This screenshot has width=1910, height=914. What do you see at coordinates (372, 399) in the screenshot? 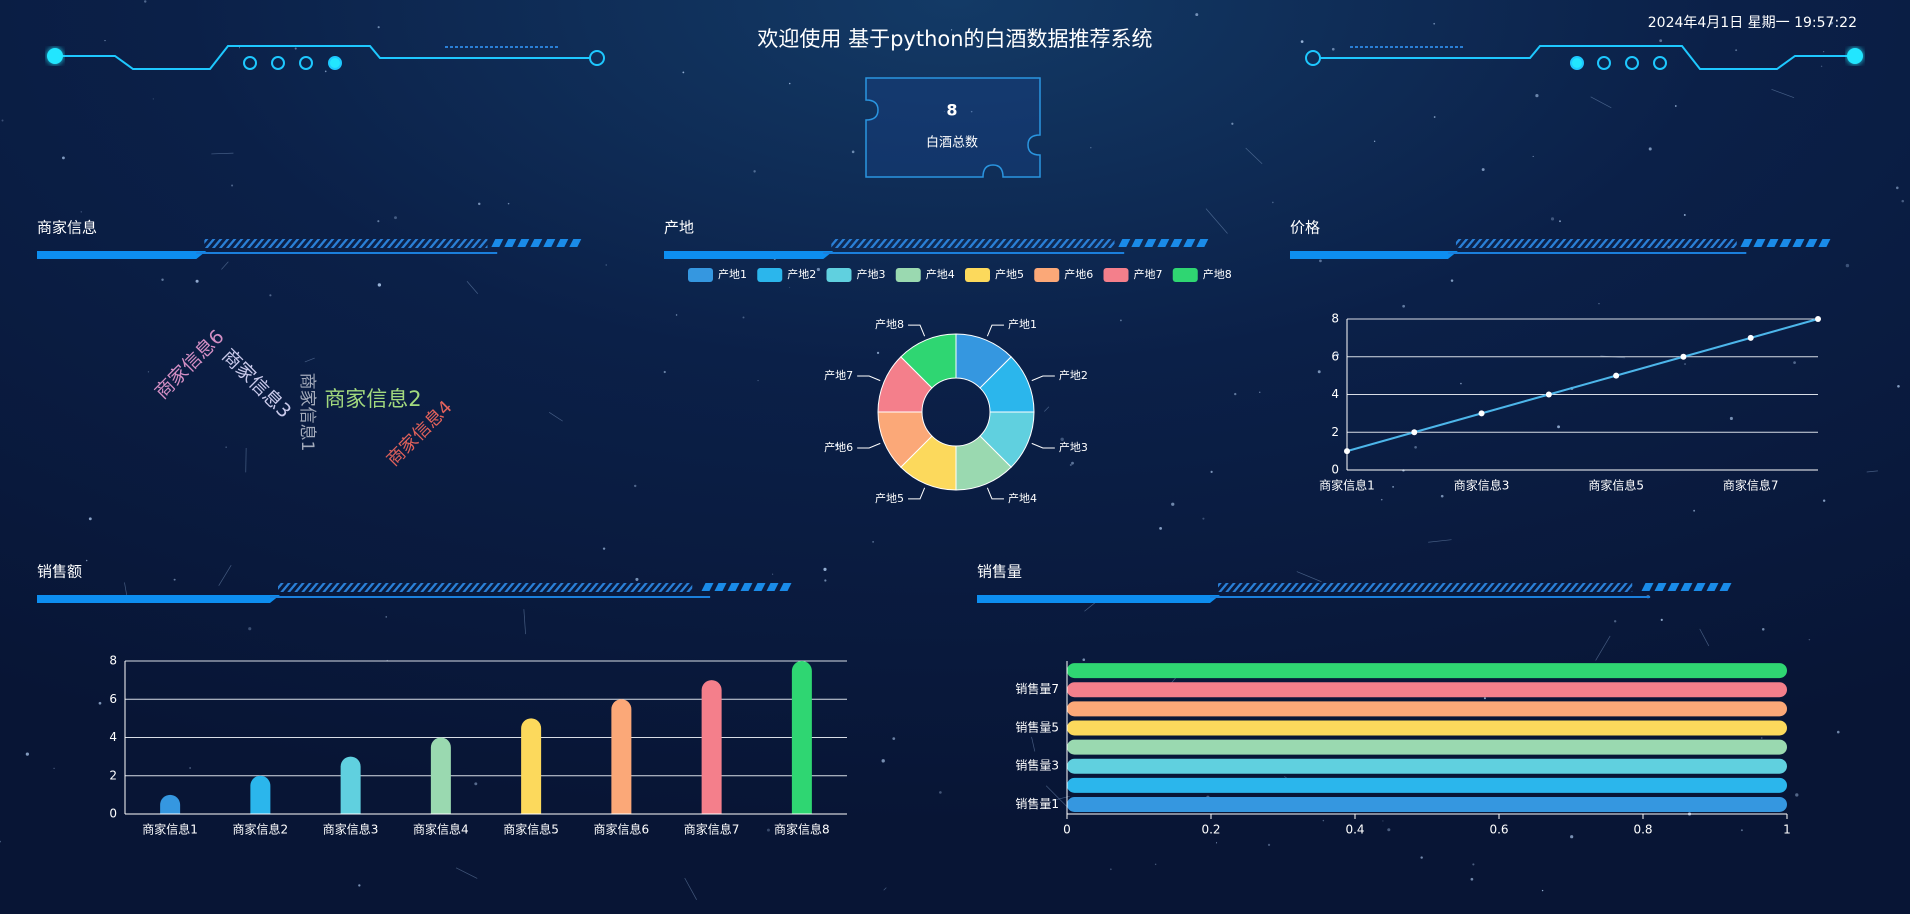
I see `word: 商家信息2` at bounding box center [372, 399].